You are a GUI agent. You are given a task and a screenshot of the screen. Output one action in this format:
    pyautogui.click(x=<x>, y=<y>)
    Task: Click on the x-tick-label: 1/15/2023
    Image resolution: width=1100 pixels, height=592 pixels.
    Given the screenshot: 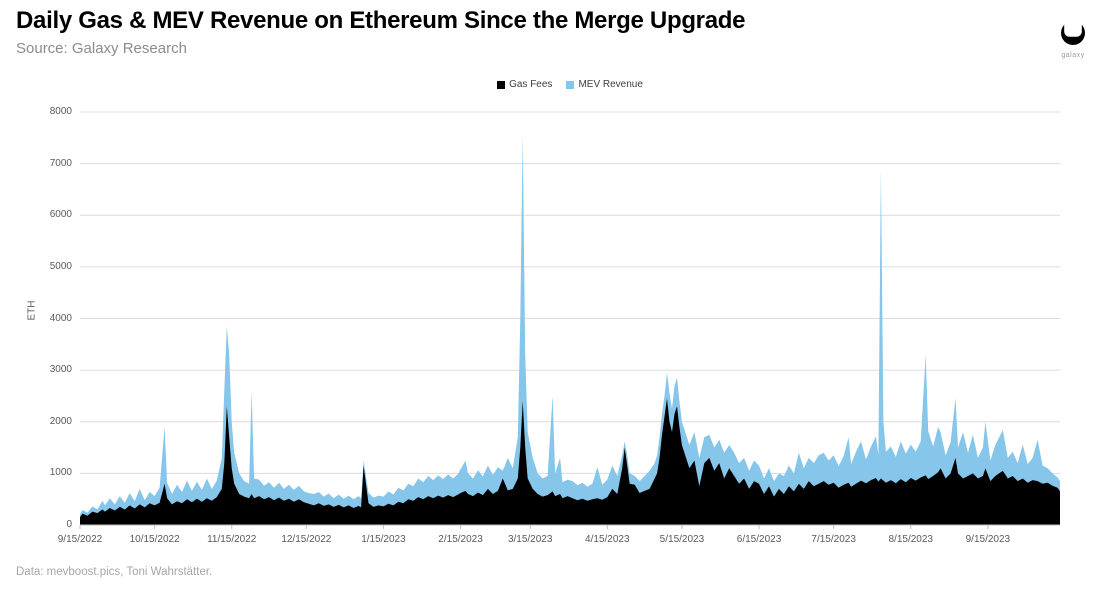 What is the action you would take?
    pyautogui.click(x=383, y=539)
    